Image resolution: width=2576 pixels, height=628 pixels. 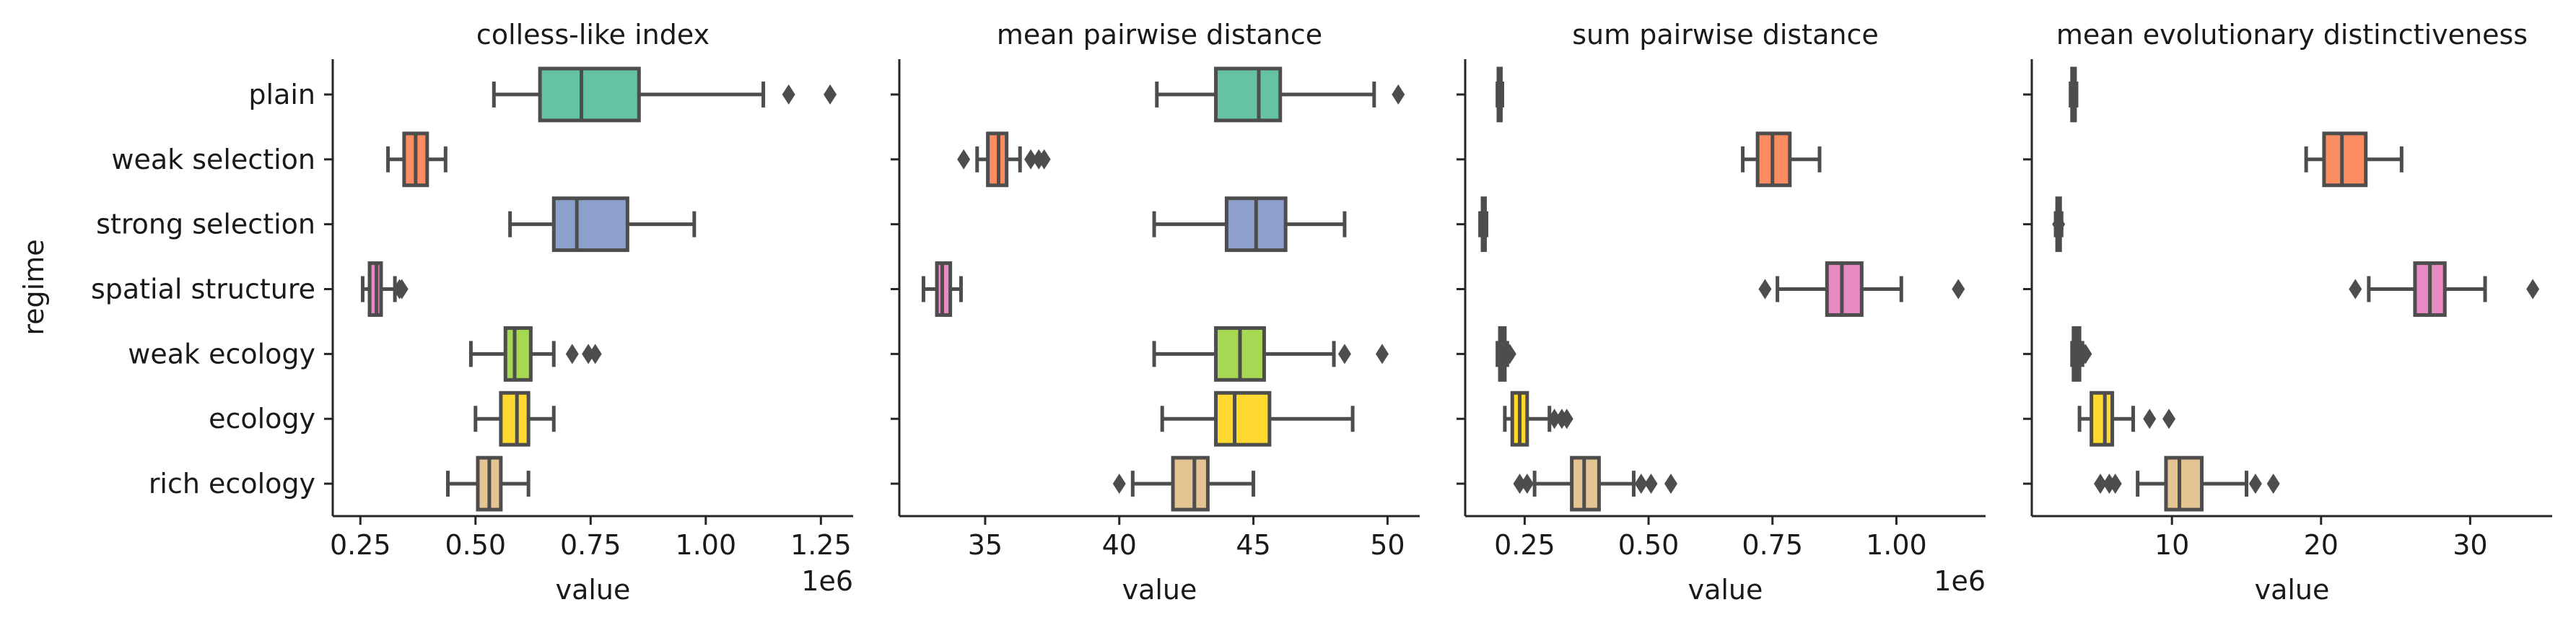 What do you see at coordinates (262, 419) in the screenshot?
I see `y-tick-label: ecology` at bounding box center [262, 419].